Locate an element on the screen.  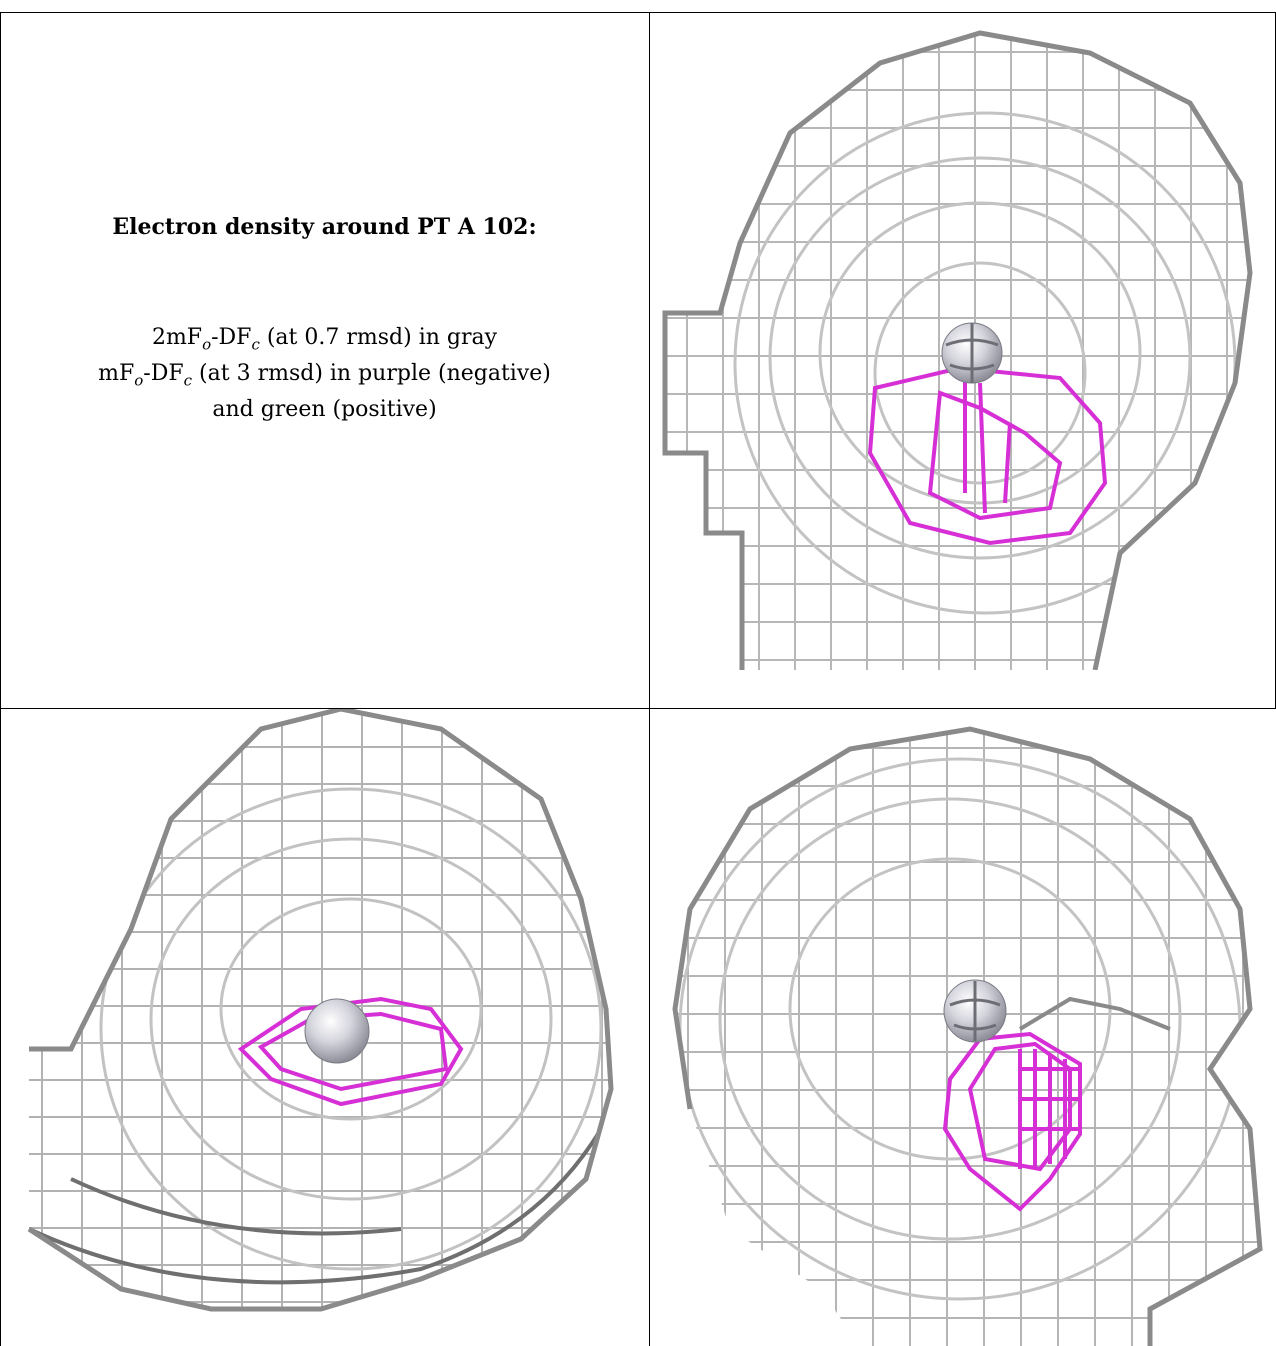
pt-atom-sphere is located at coordinates (337, 1031).